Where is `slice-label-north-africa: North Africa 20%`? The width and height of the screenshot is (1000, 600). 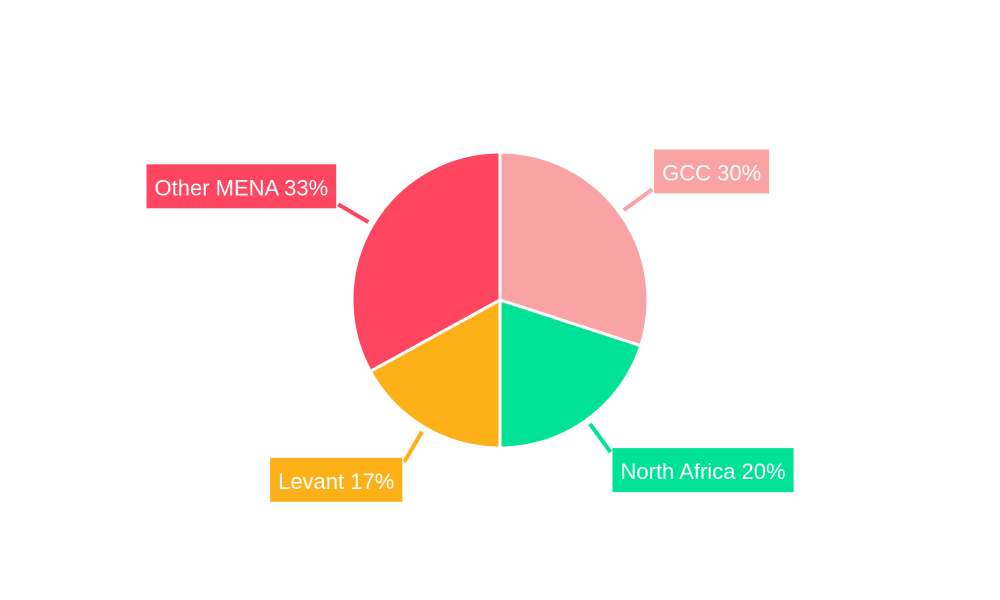
slice-label-north-africa: North Africa 20% is located at coordinates (703, 470).